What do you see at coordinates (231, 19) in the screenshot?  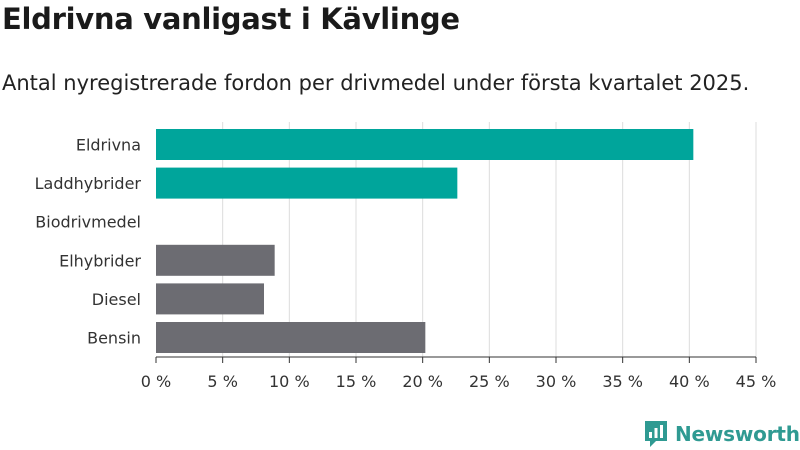 I see `chart-title: Eldrivna vanligast i Kävlinge` at bounding box center [231, 19].